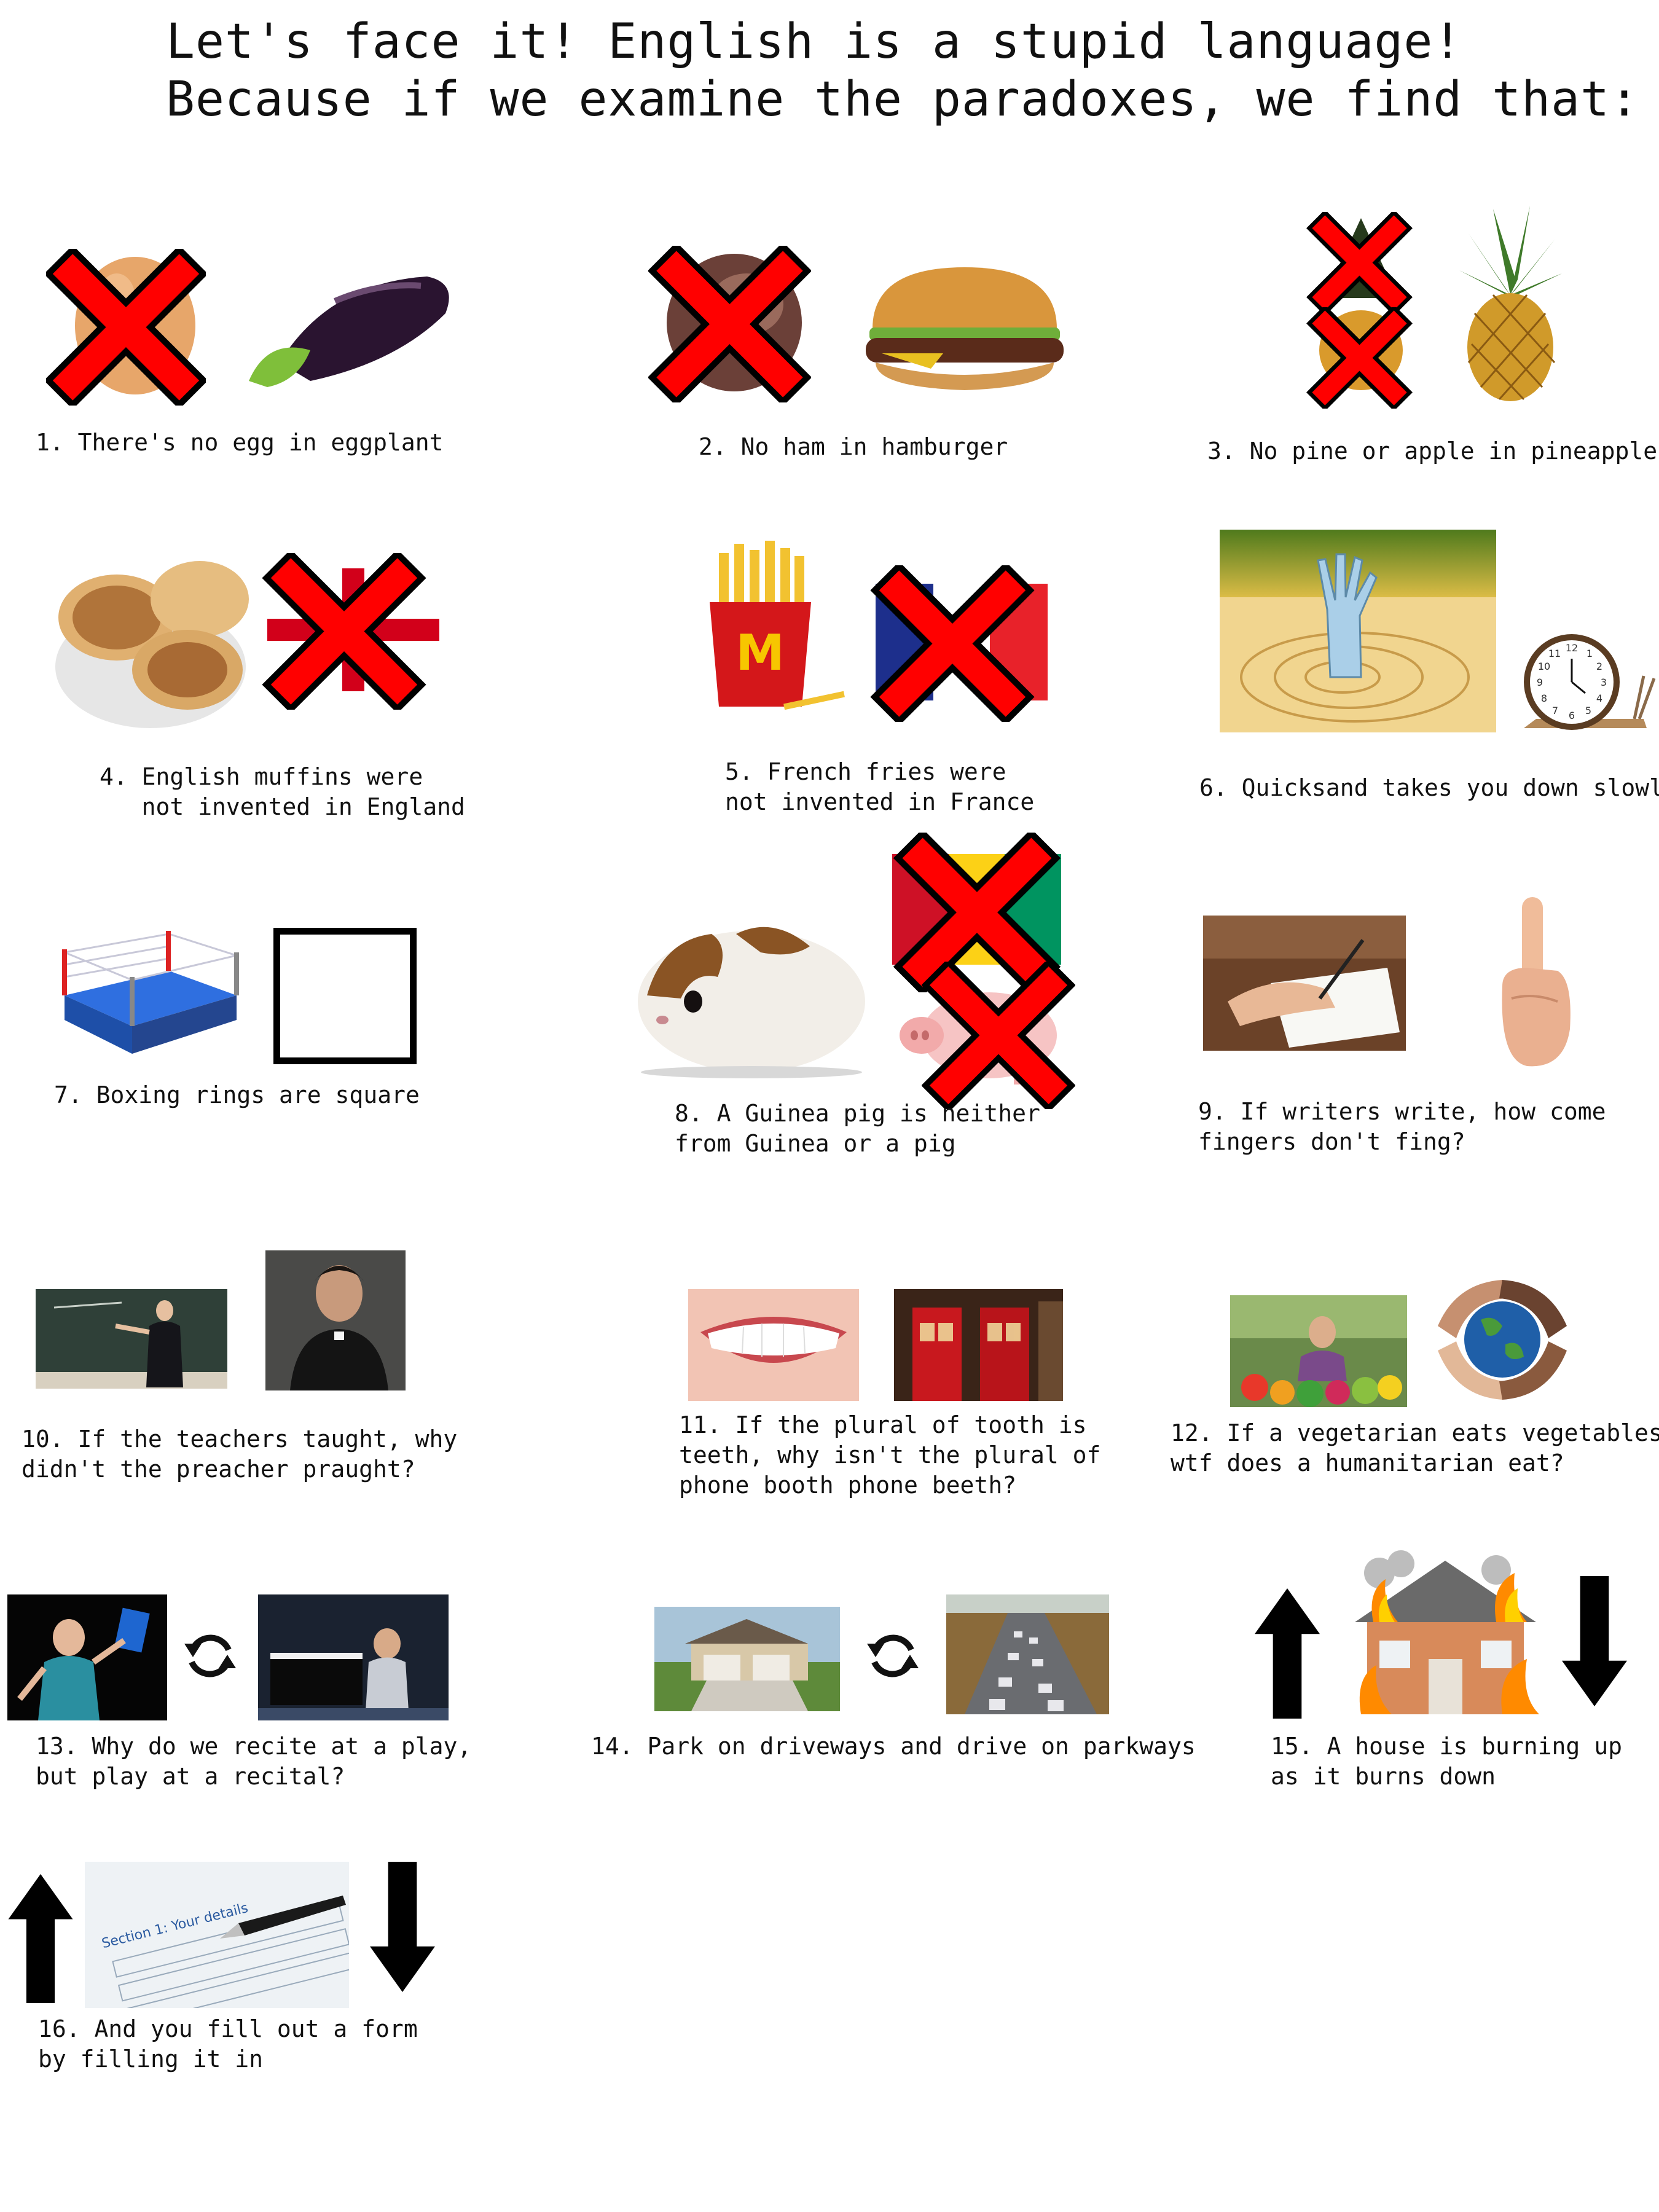 The image size is (1659, 2212). Describe the element at coordinates (1510, 303) in the screenshot. I see `pineapple-image` at that location.